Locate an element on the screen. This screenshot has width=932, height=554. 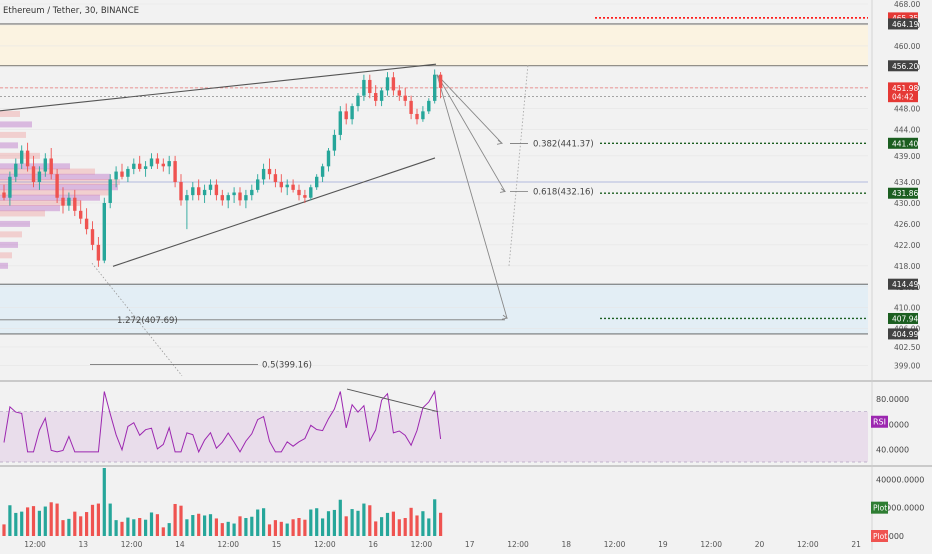
volume-tick-1: 20000.0000 is located at coordinates (900, 508).